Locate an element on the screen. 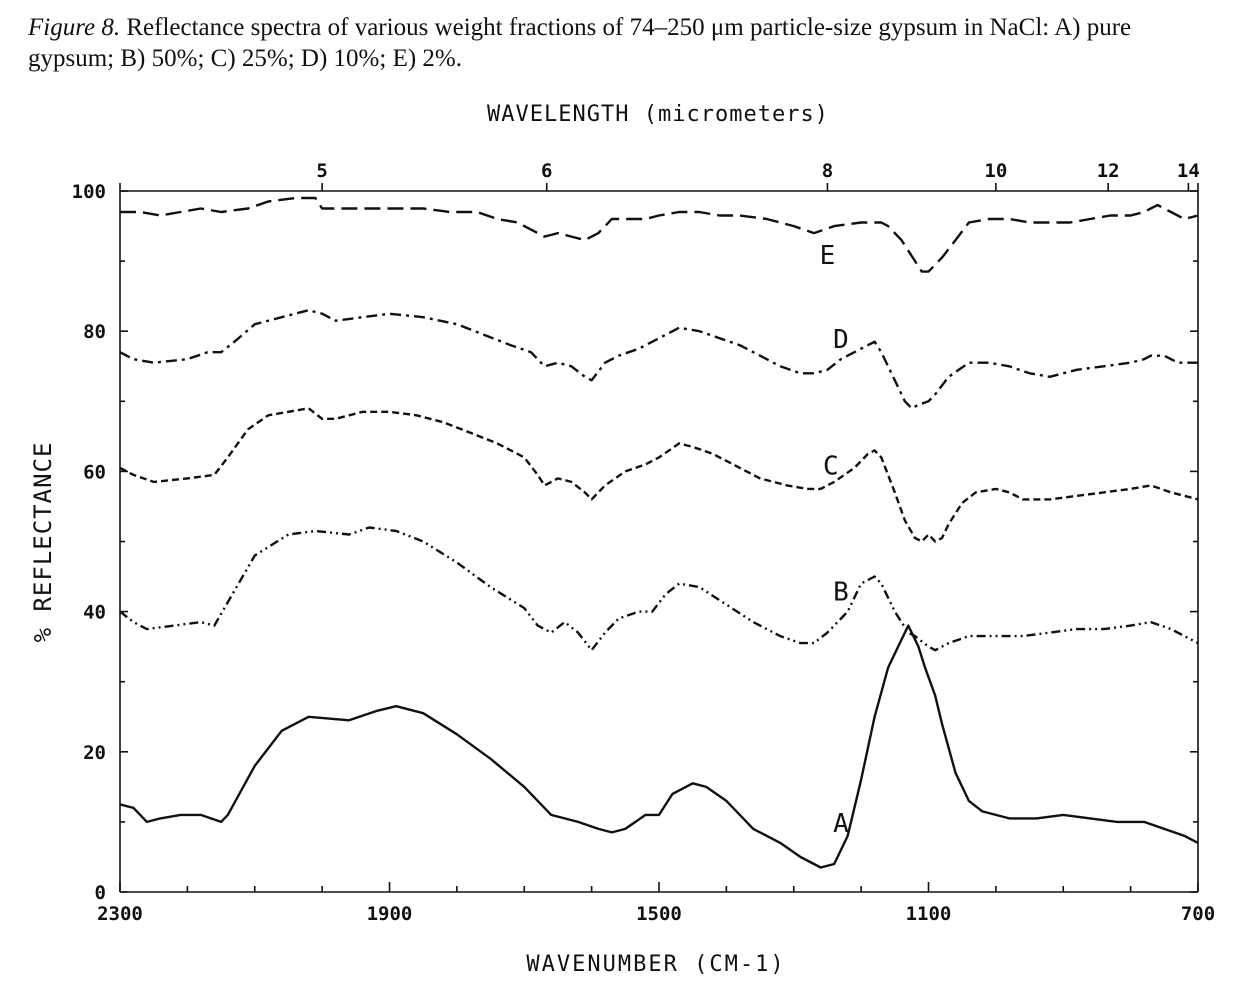 The height and width of the screenshot is (1006, 1237). x-tick-label: 1100 is located at coordinates (929, 914).